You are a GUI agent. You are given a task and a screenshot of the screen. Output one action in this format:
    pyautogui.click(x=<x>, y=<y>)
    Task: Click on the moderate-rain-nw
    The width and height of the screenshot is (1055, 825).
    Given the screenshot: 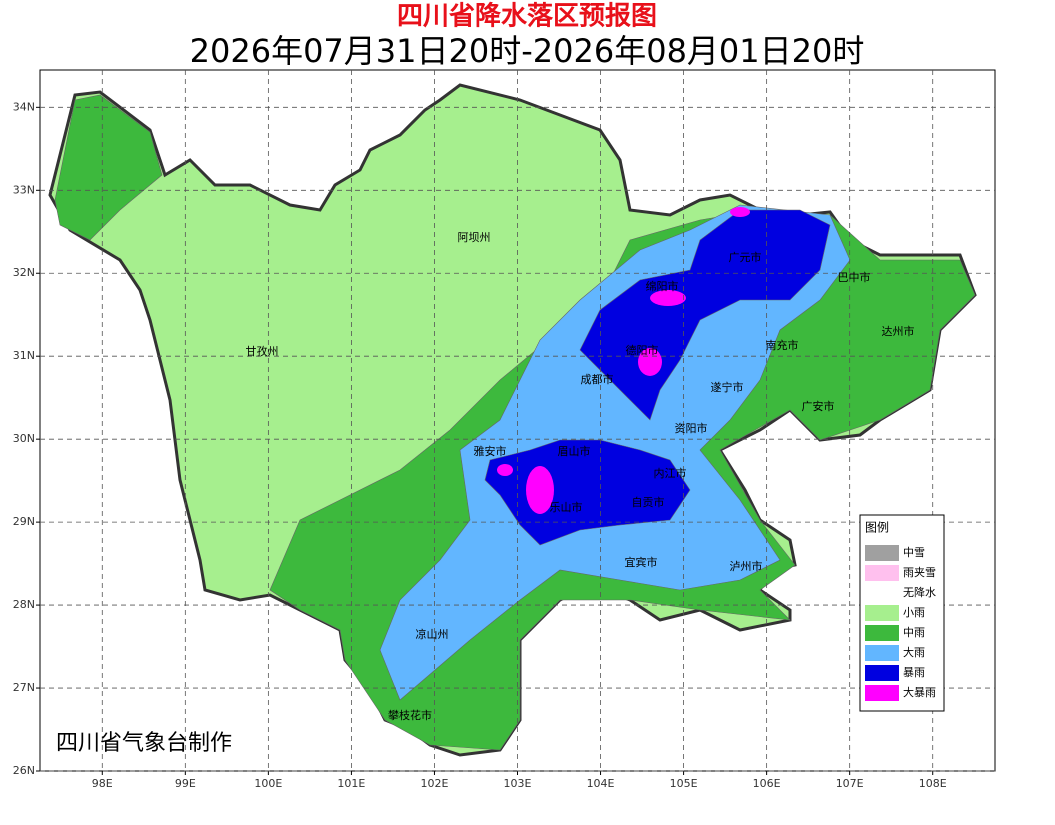 What is the action you would take?
    pyautogui.click(x=108, y=167)
    